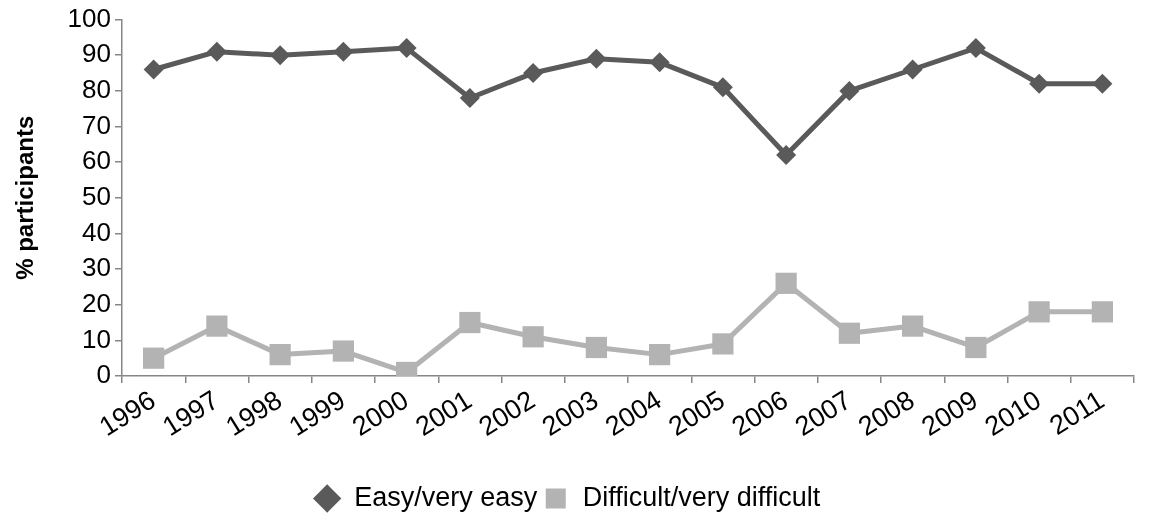  Describe the element at coordinates (96, 338) in the screenshot. I see `y-tick-label: 10` at that location.